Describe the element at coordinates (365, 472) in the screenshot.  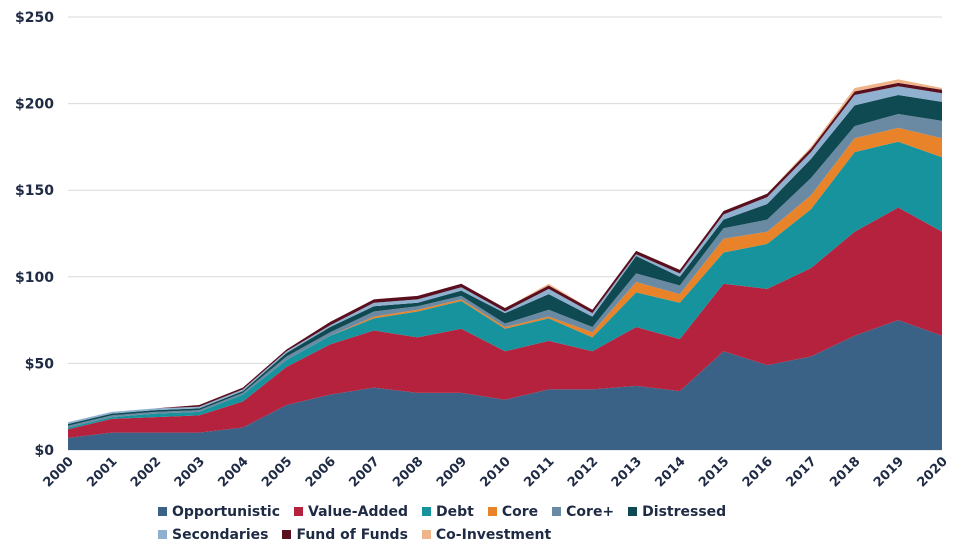
I see `x-tick-label: 2007` at that location.